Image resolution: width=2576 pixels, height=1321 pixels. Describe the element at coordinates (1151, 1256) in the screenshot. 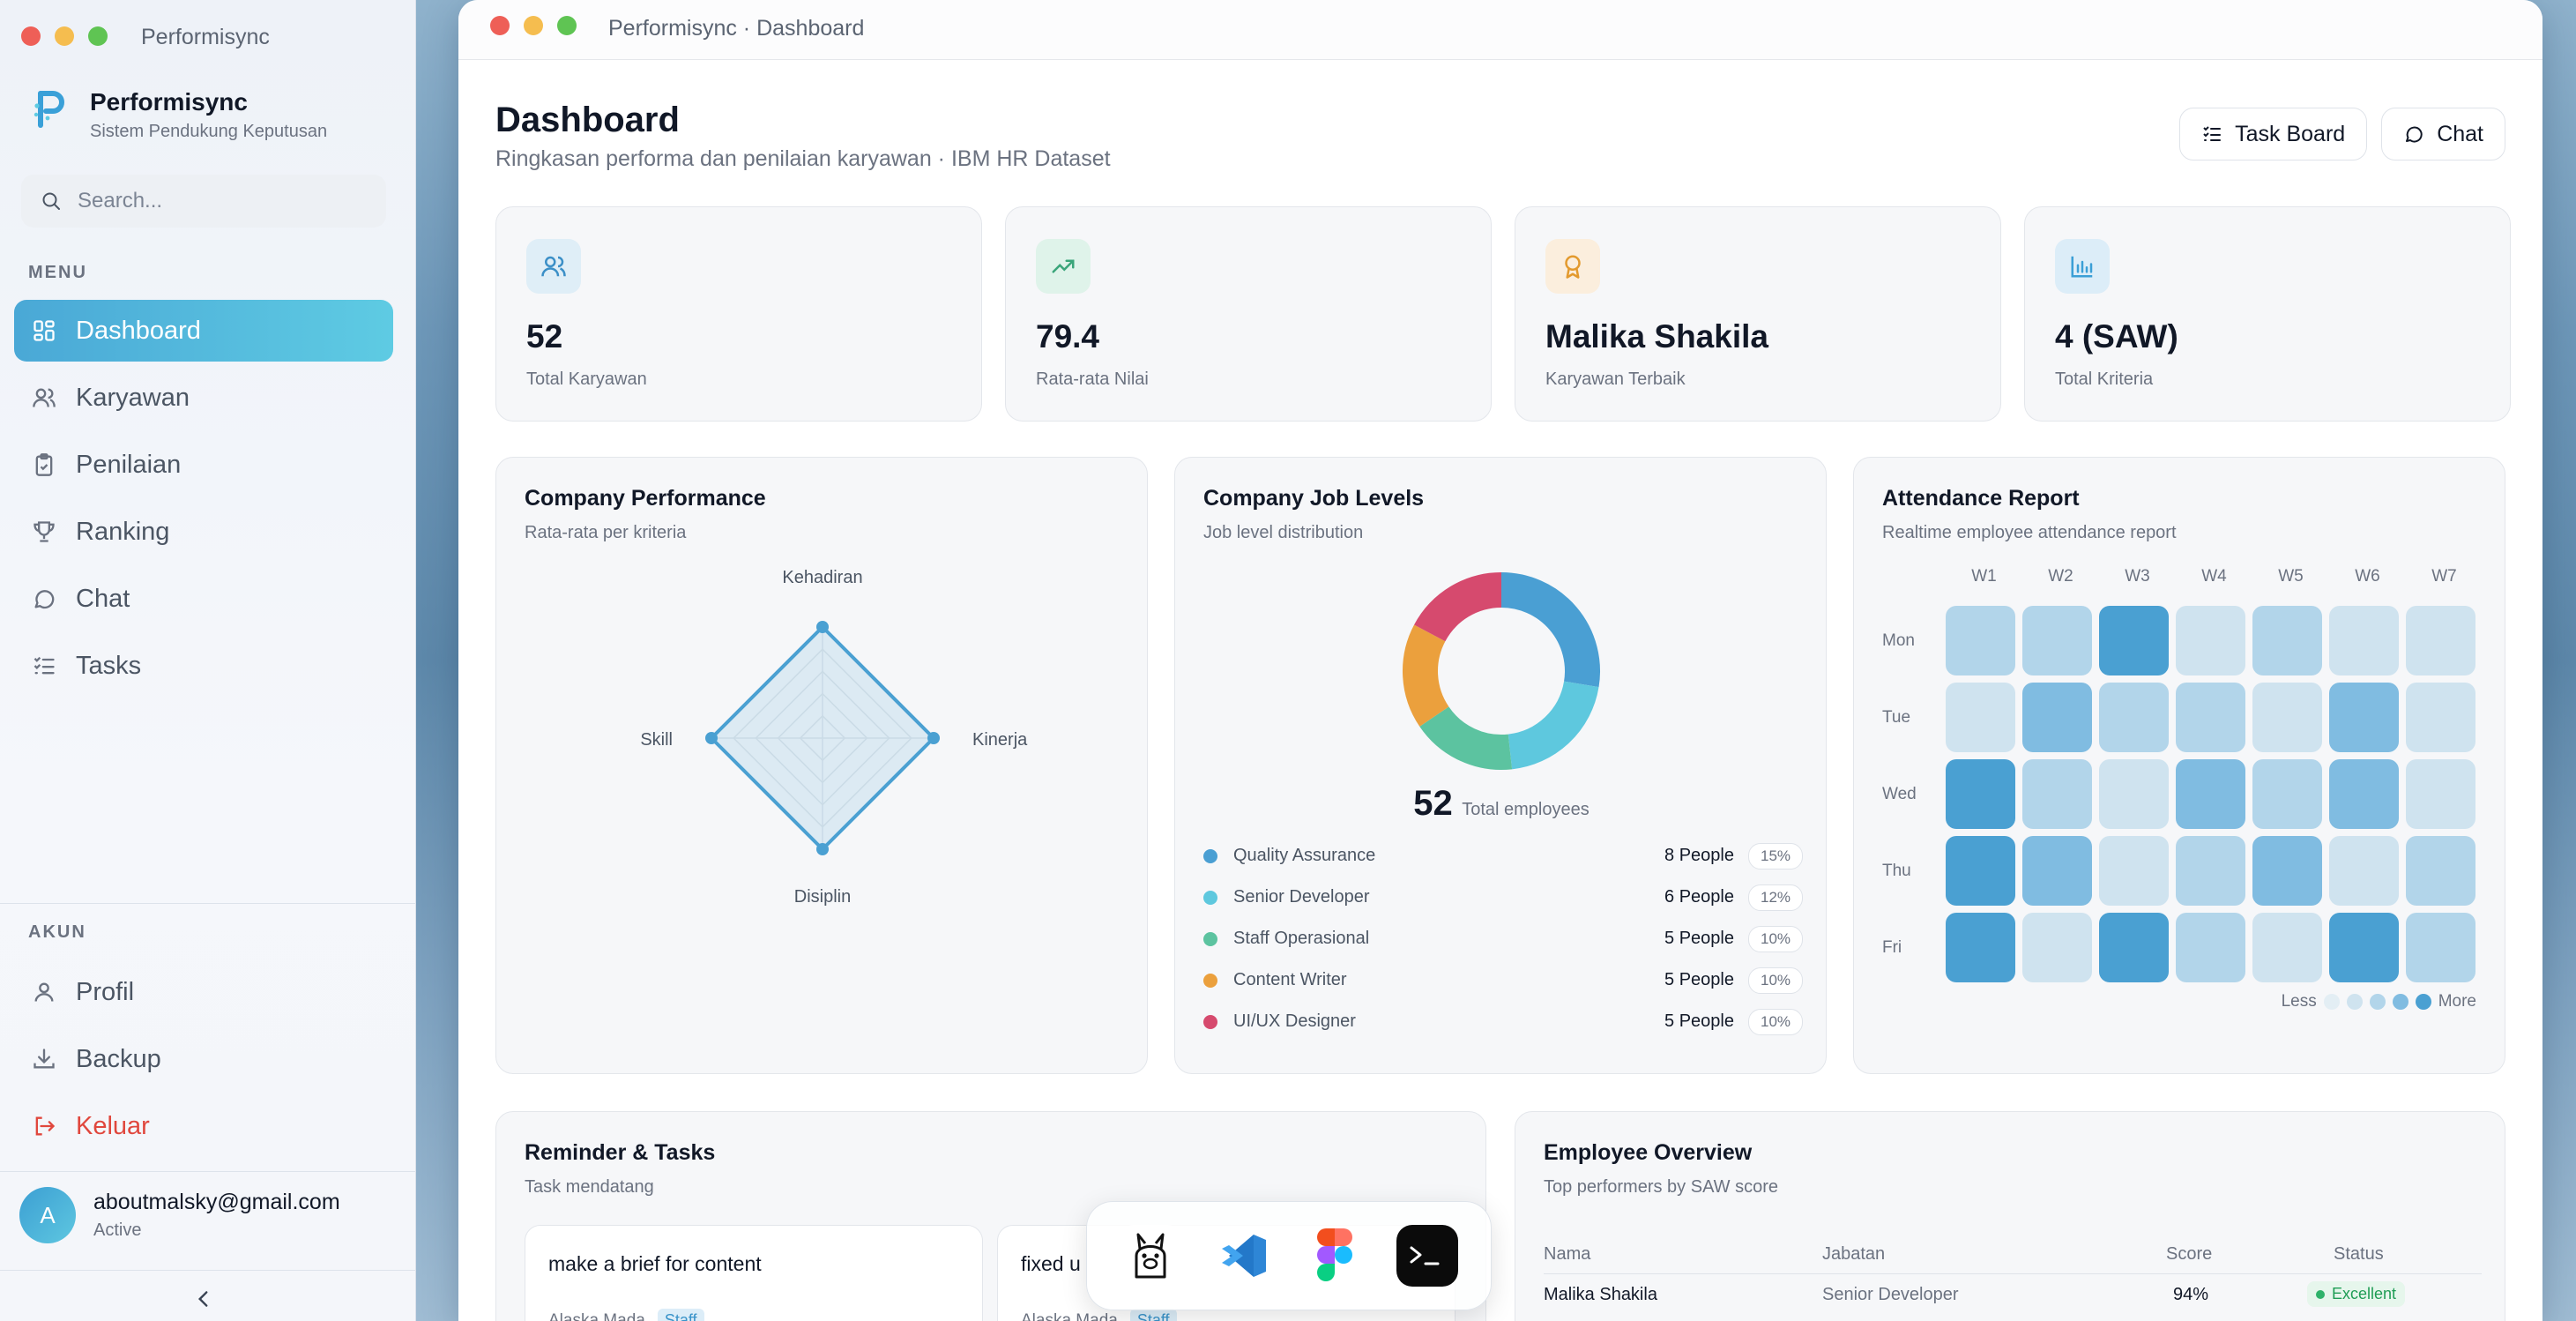

I see `ollama-app-icon` at that location.